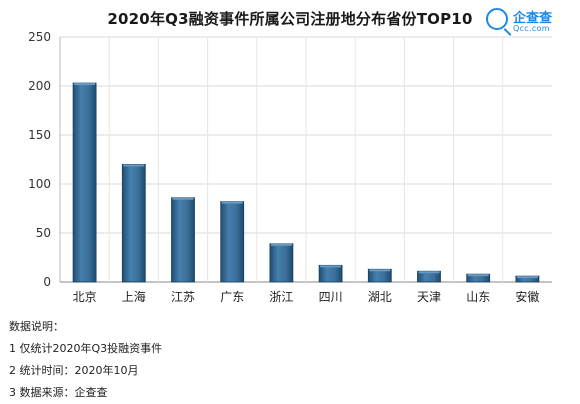 This screenshot has height=404, width=580. Describe the element at coordinates (39, 37) in the screenshot. I see `y-tick-label: 250` at that location.